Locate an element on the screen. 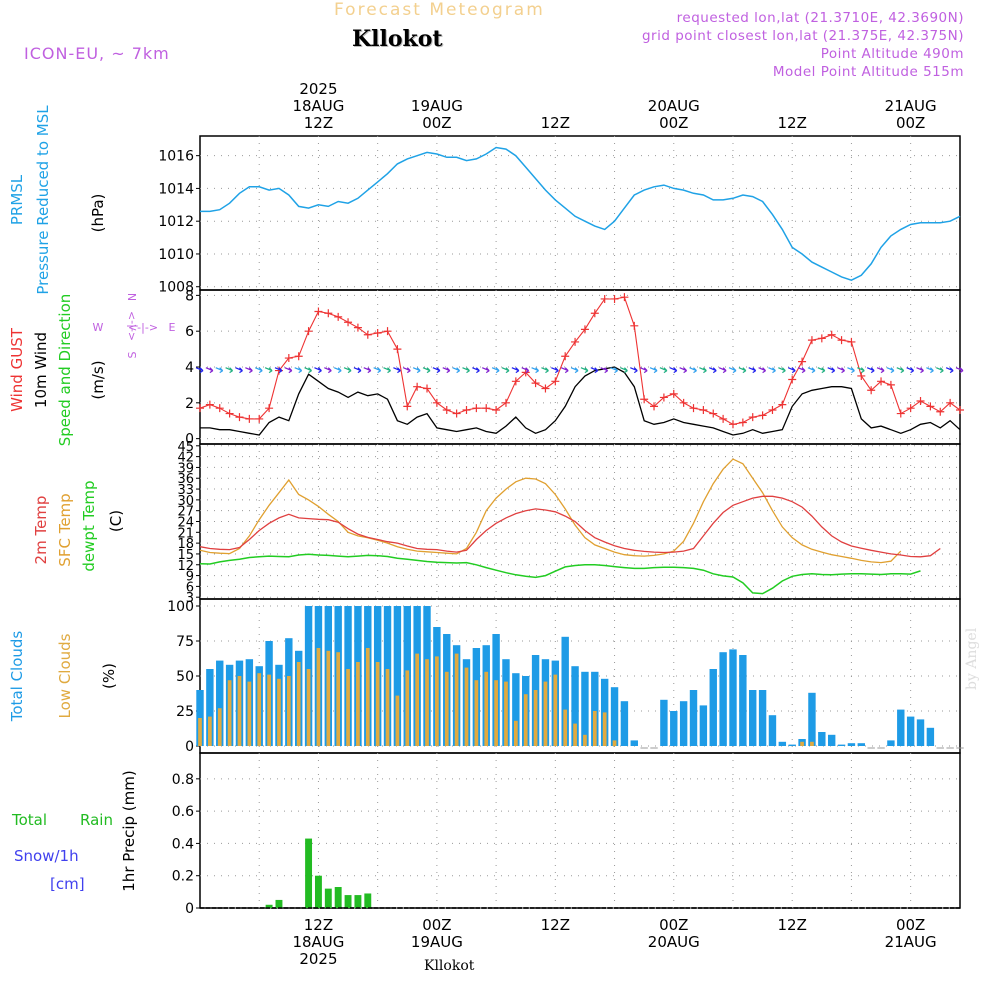 The height and width of the screenshot is (1000, 1000). ytick-label-0: 1012 is located at coordinates (176, 222).